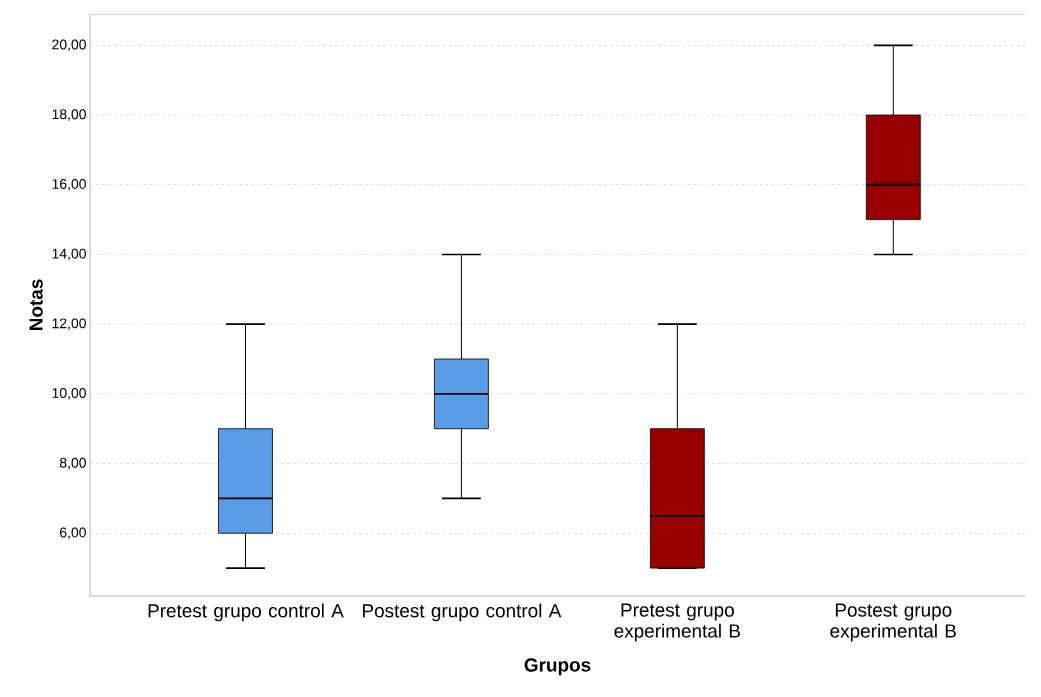 This screenshot has width=1041, height=697. I want to click on y-tick-label: 12,00, so click(69, 324).